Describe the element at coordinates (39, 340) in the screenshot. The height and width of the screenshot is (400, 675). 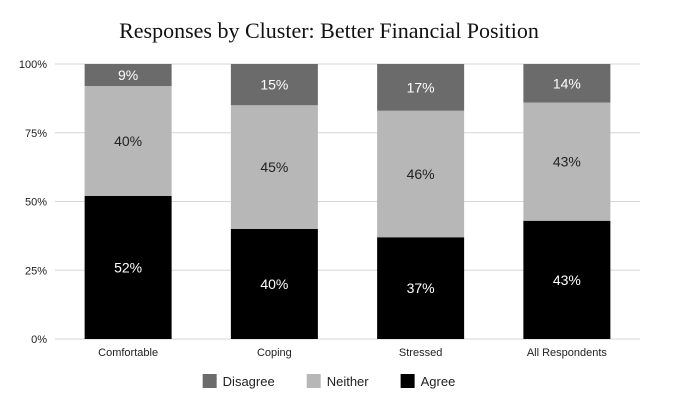
I see `y-tick-label: 0%` at that location.